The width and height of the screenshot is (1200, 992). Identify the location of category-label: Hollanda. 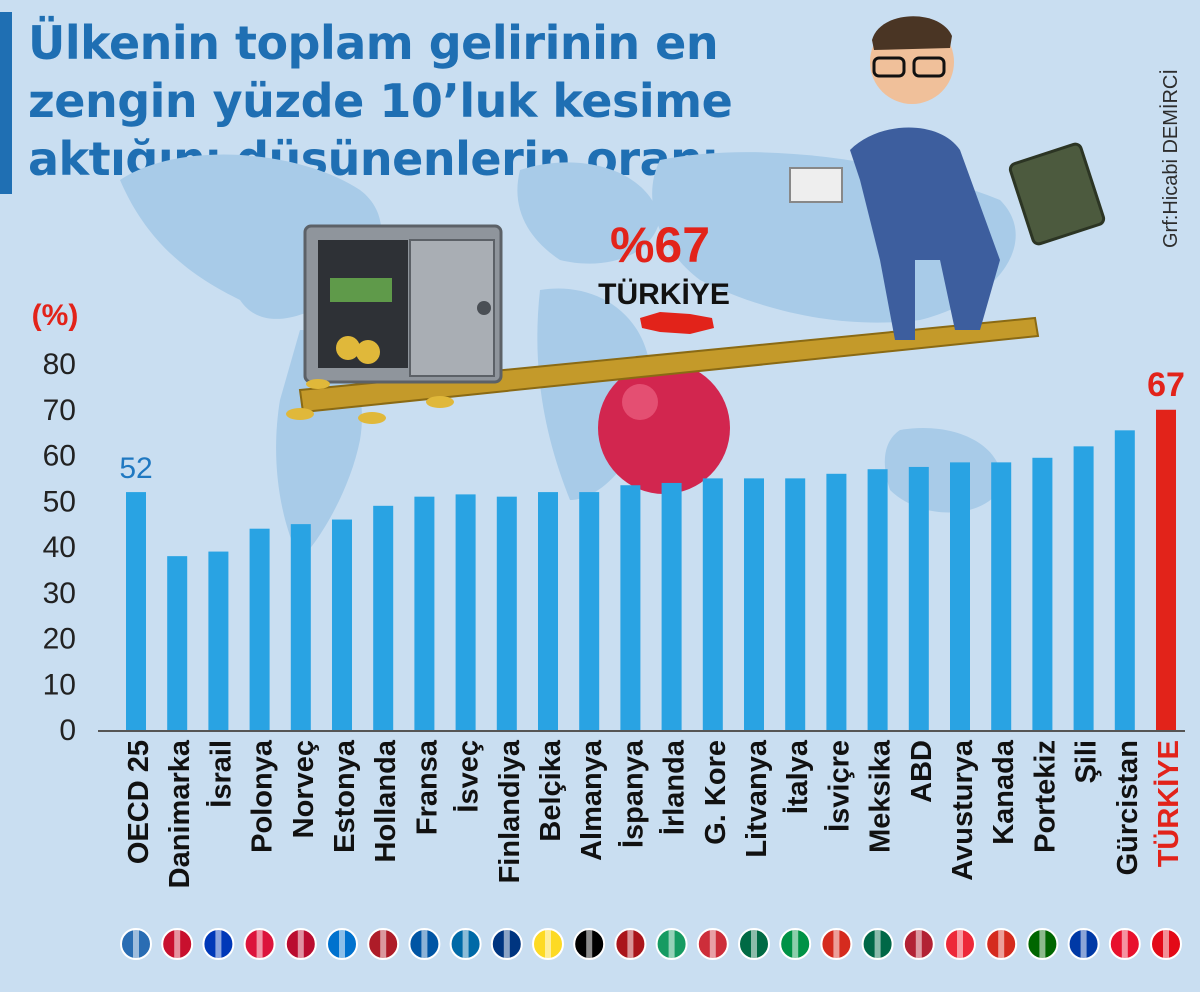
(386, 800).